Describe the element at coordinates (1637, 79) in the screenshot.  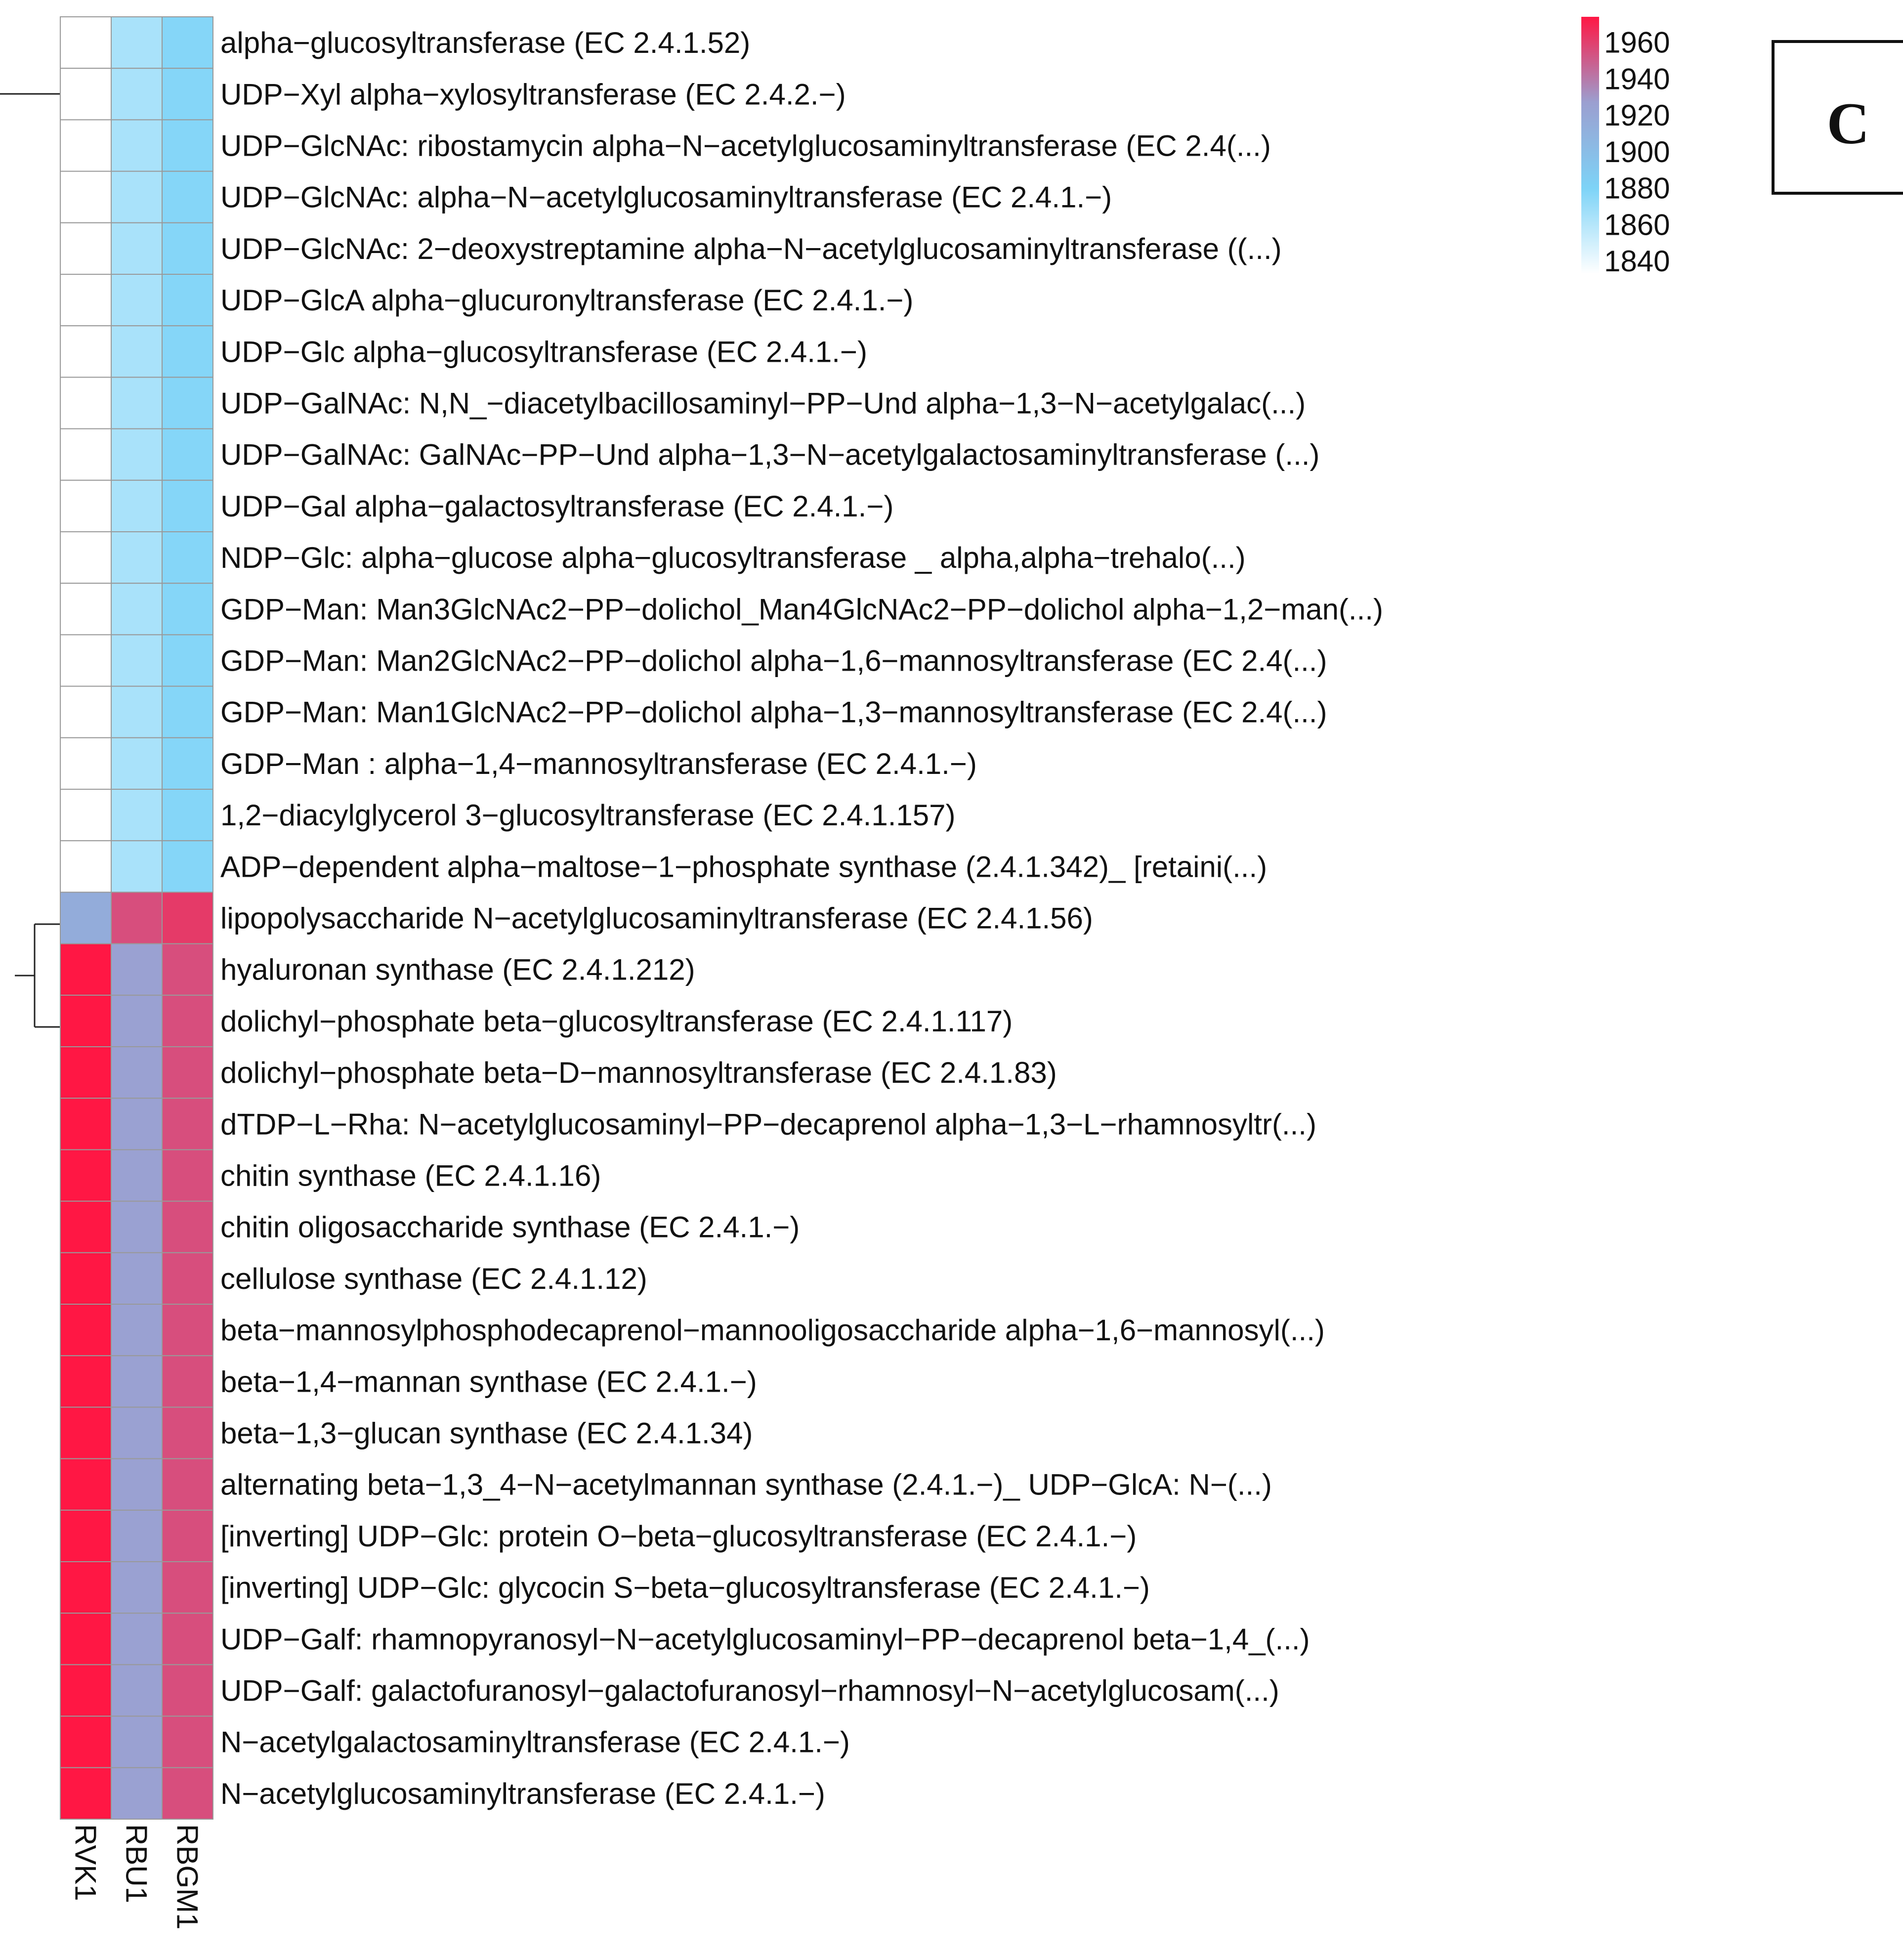
I see `colorbar-tick-label: 1940` at that location.